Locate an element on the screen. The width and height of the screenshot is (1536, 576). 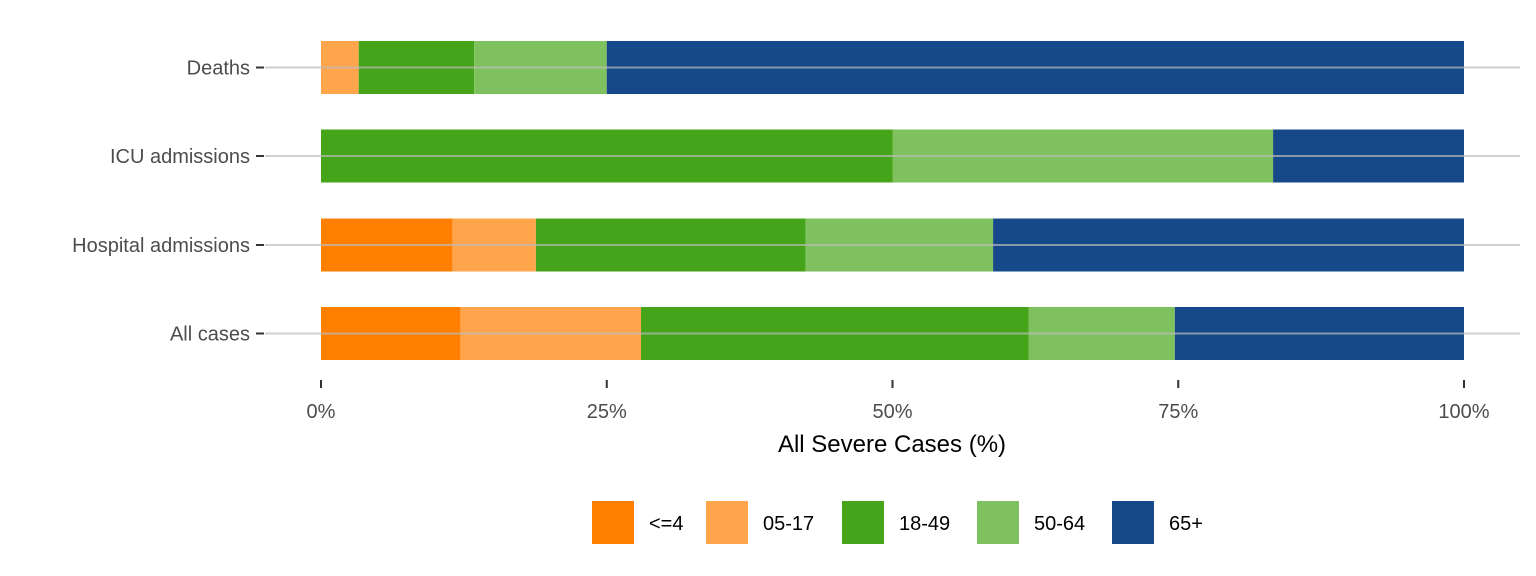
legend-label: 50-64 is located at coordinates (1059, 524).